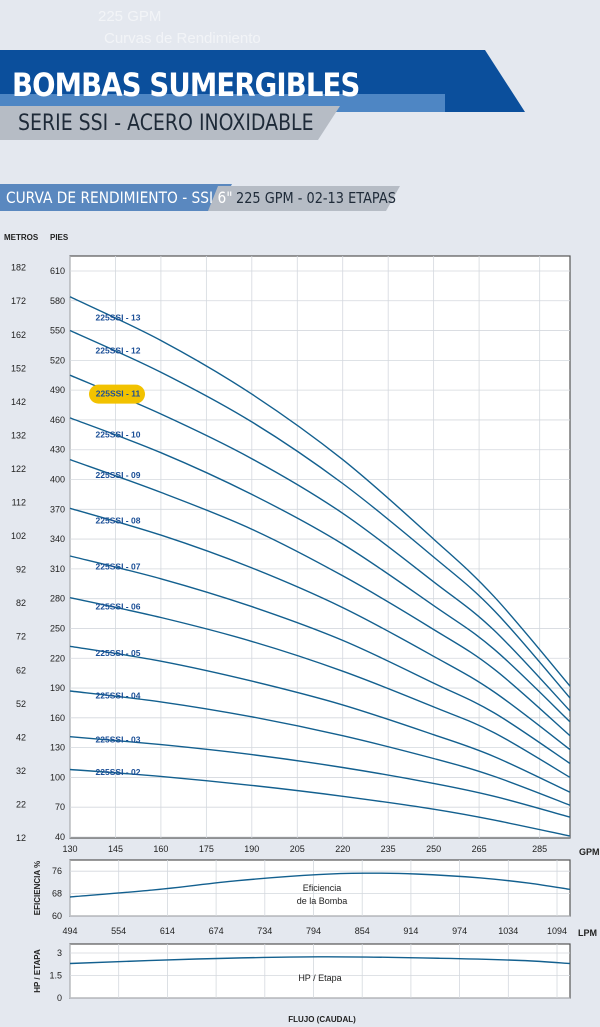 The image size is (600, 1027). Describe the element at coordinates (130, 16) in the screenshot. I see `ghost-text-1: 225 GPM` at that location.